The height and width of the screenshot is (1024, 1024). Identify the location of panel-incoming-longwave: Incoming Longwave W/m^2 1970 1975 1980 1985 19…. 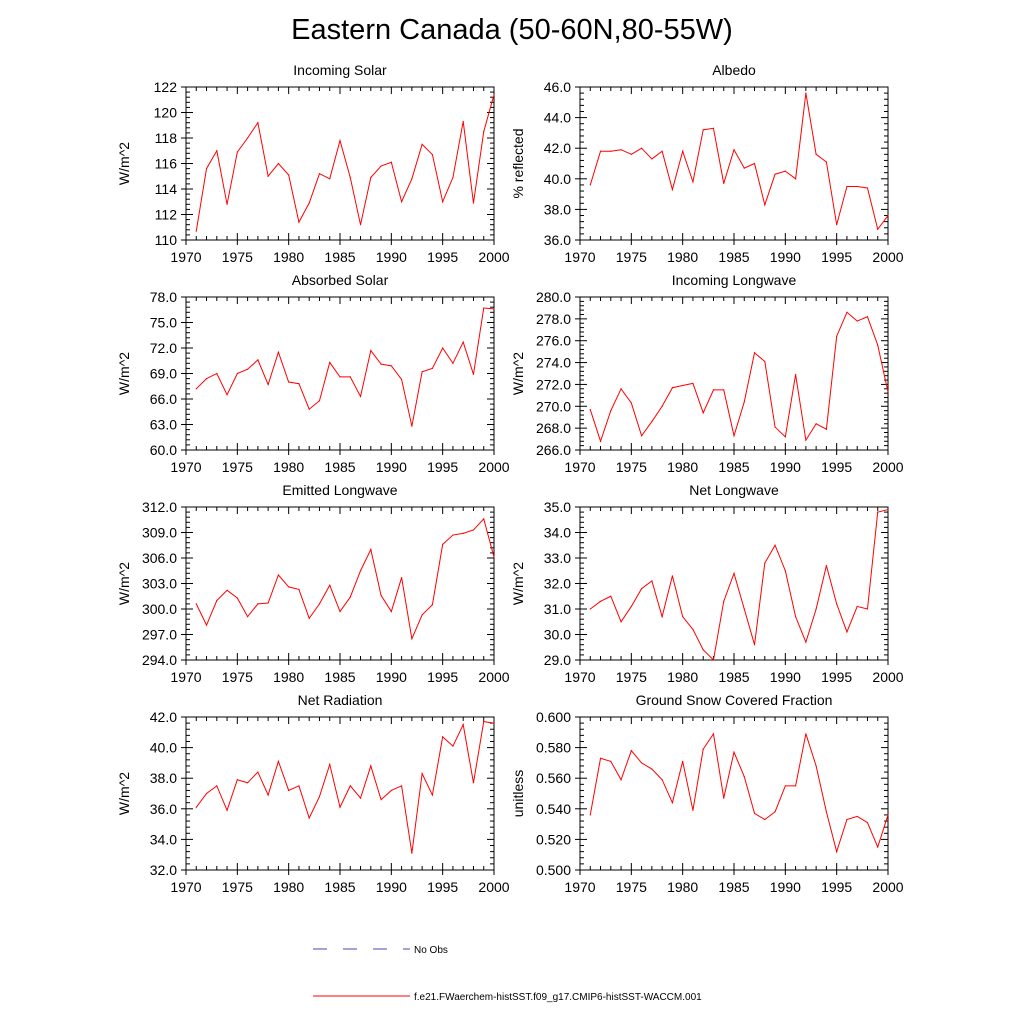
(707, 373).